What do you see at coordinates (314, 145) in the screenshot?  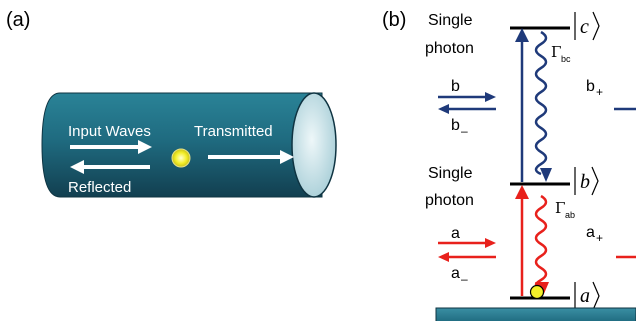 I see `tube-opening` at bounding box center [314, 145].